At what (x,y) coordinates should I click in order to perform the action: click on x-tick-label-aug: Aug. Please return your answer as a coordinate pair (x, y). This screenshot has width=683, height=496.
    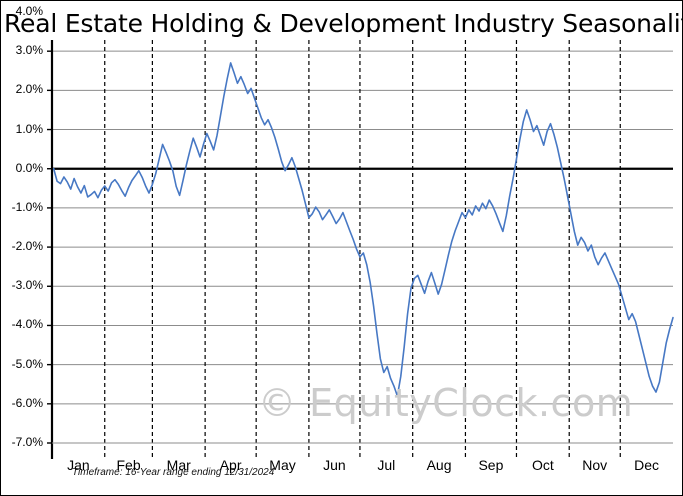
    Looking at the image, I should click on (439, 465).